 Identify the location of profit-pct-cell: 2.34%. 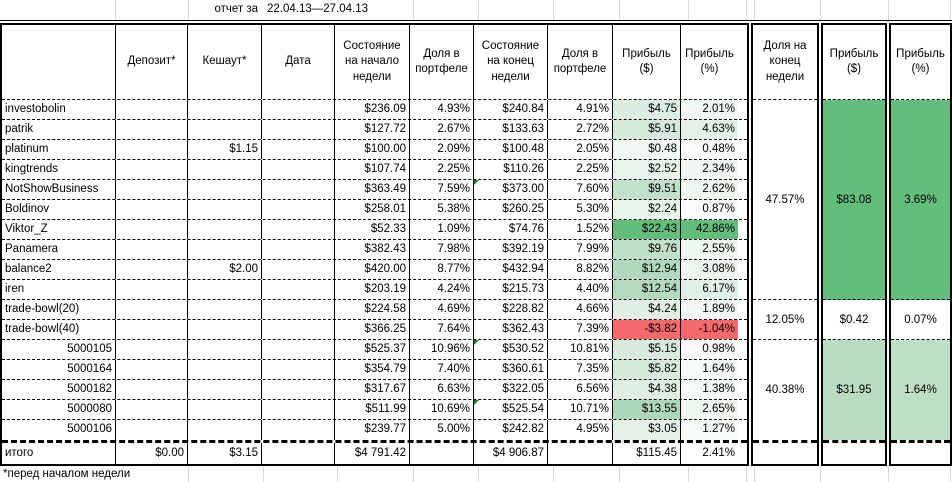
(709, 169).